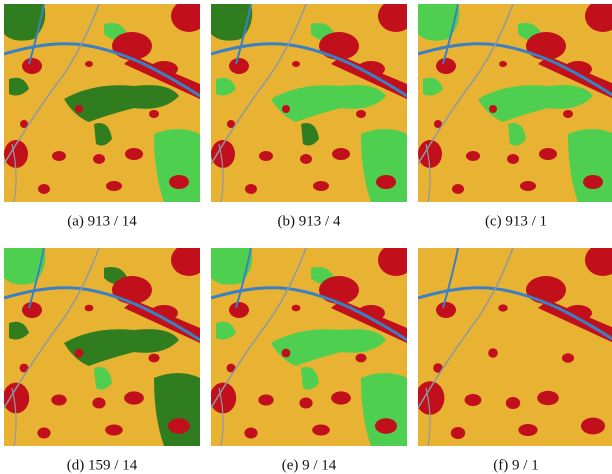 This screenshot has height=474, width=612. I want to click on panel-caption: (d) 159 / 14, so click(102, 465).